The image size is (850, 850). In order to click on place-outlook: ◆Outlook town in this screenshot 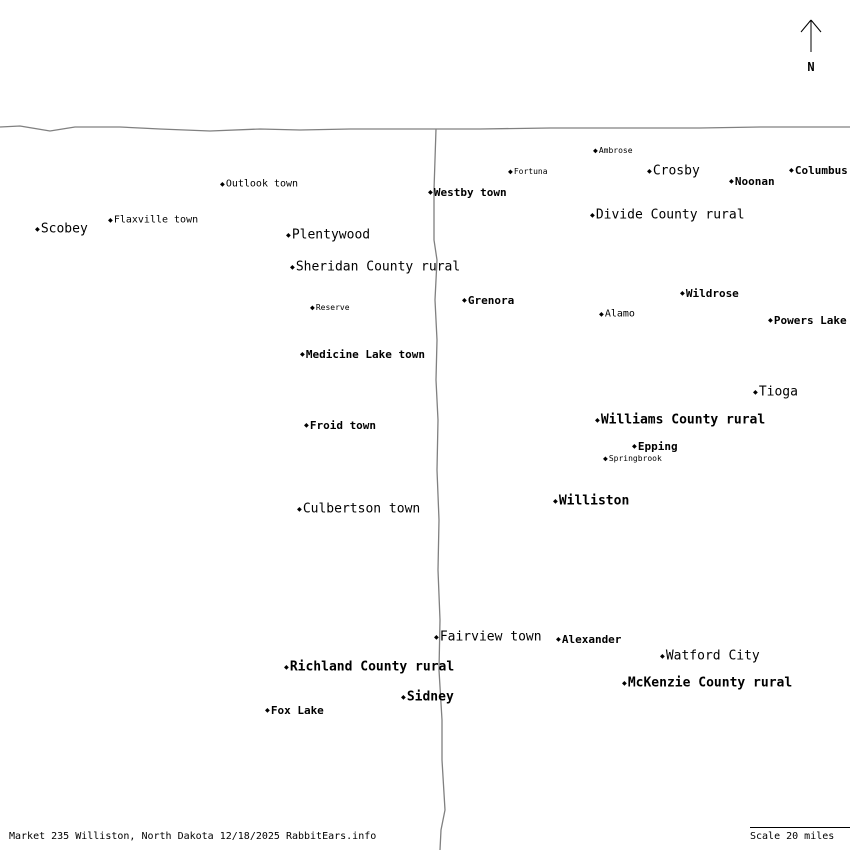, I will do `click(259, 184)`.